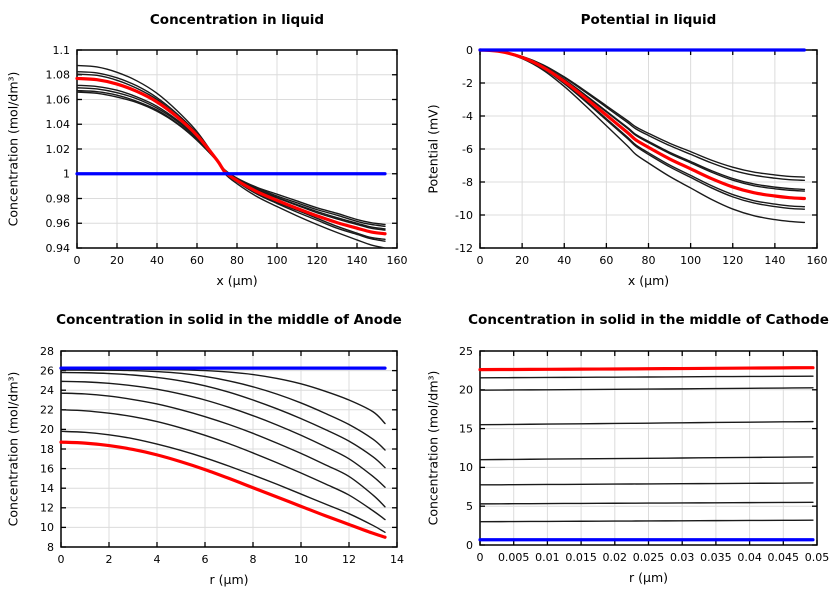 This screenshot has width=840, height=600. What do you see at coordinates (466, 428) in the screenshot?
I see `svg-text: 15` at bounding box center [466, 428].